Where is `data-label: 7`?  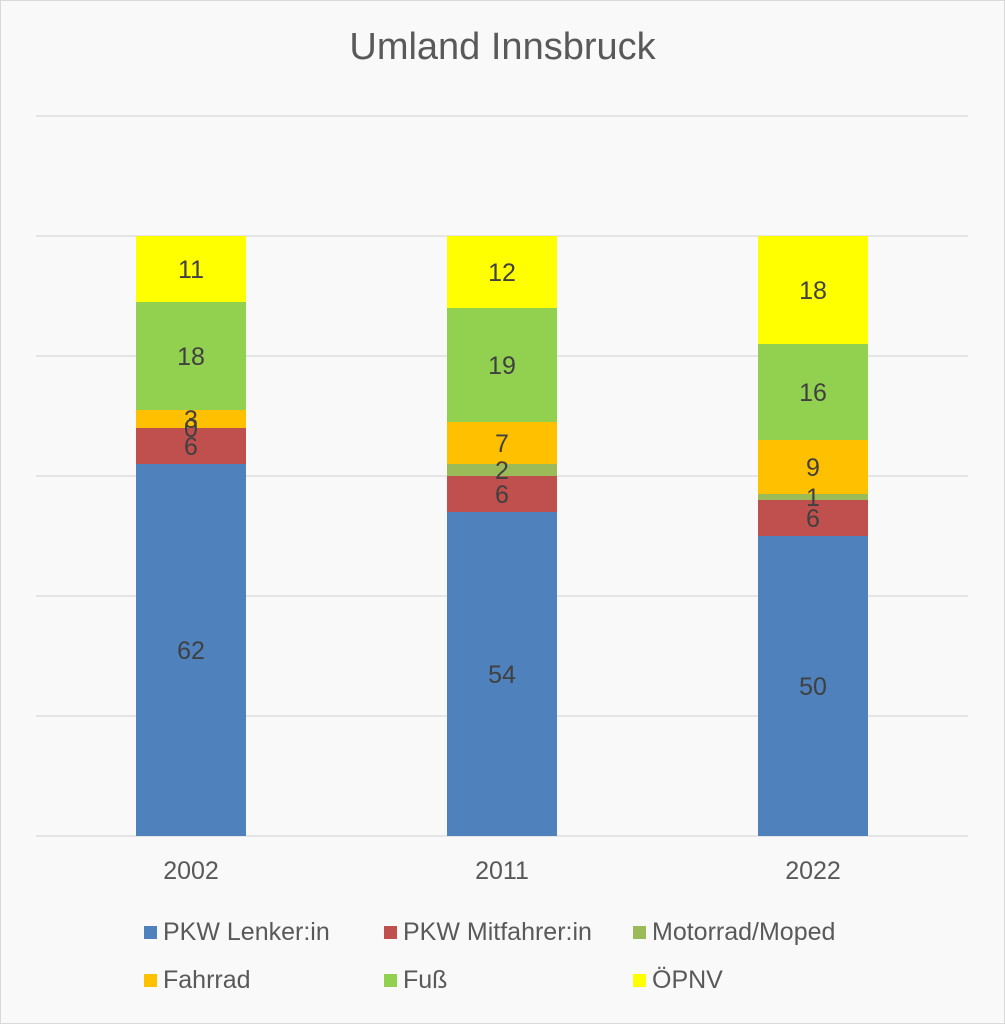
data-label: 7 is located at coordinates (502, 444).